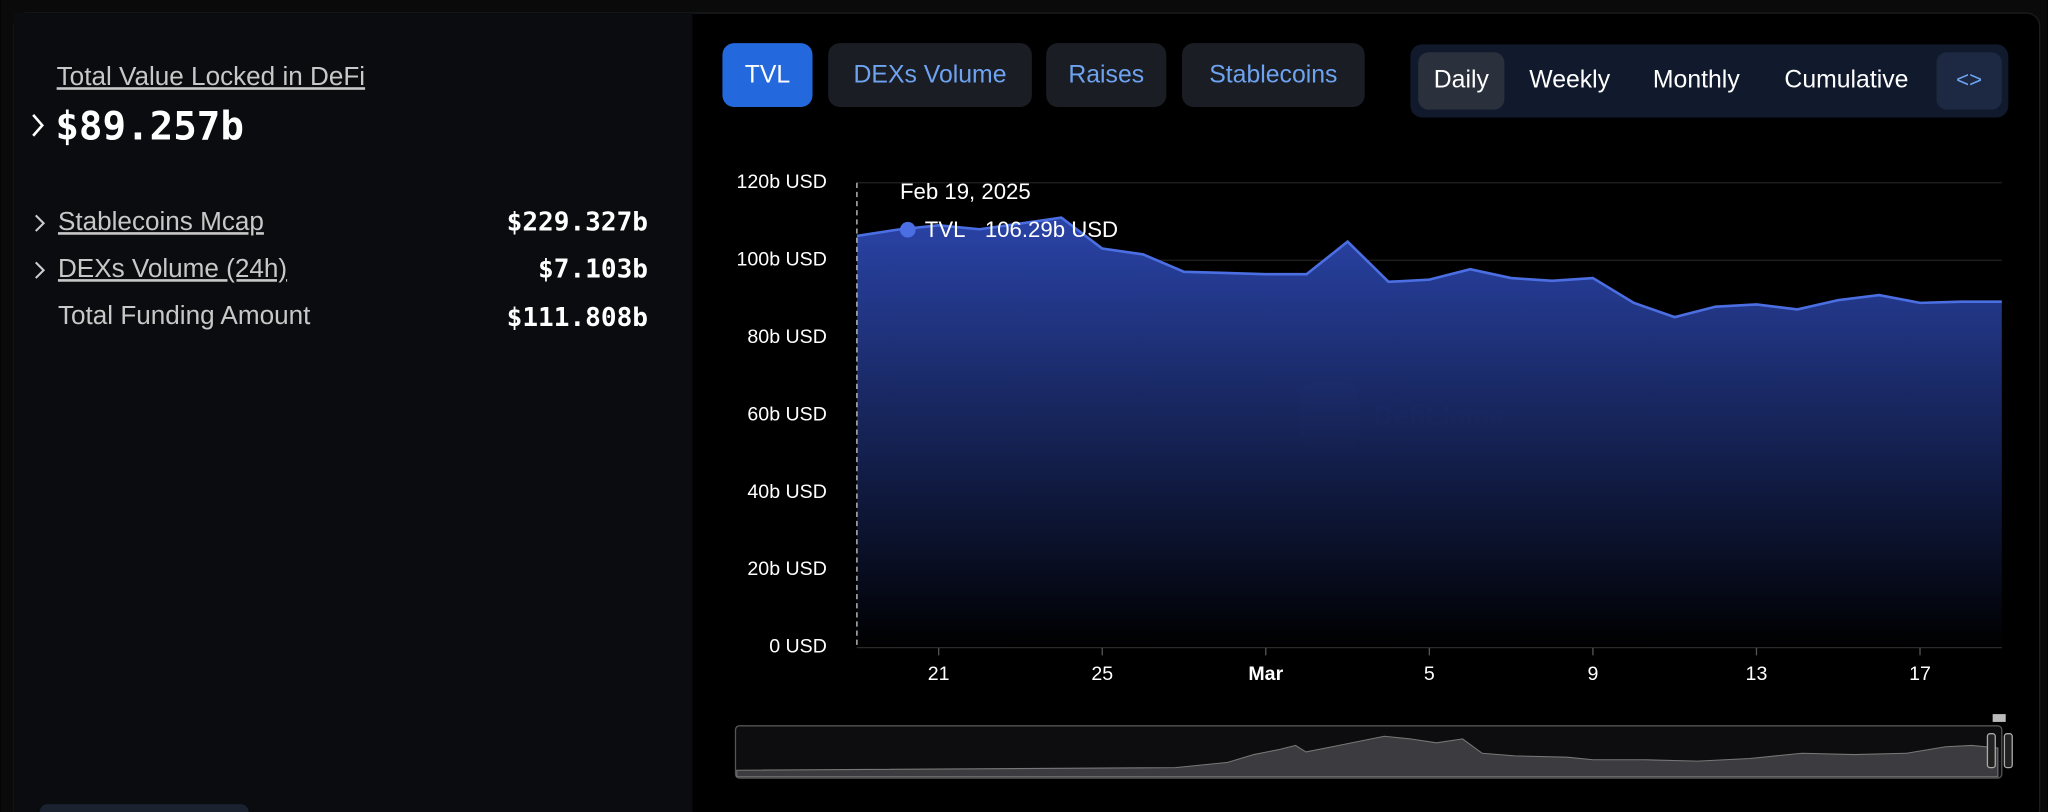  I want to click on navigator-grip, so click(1999, 718).